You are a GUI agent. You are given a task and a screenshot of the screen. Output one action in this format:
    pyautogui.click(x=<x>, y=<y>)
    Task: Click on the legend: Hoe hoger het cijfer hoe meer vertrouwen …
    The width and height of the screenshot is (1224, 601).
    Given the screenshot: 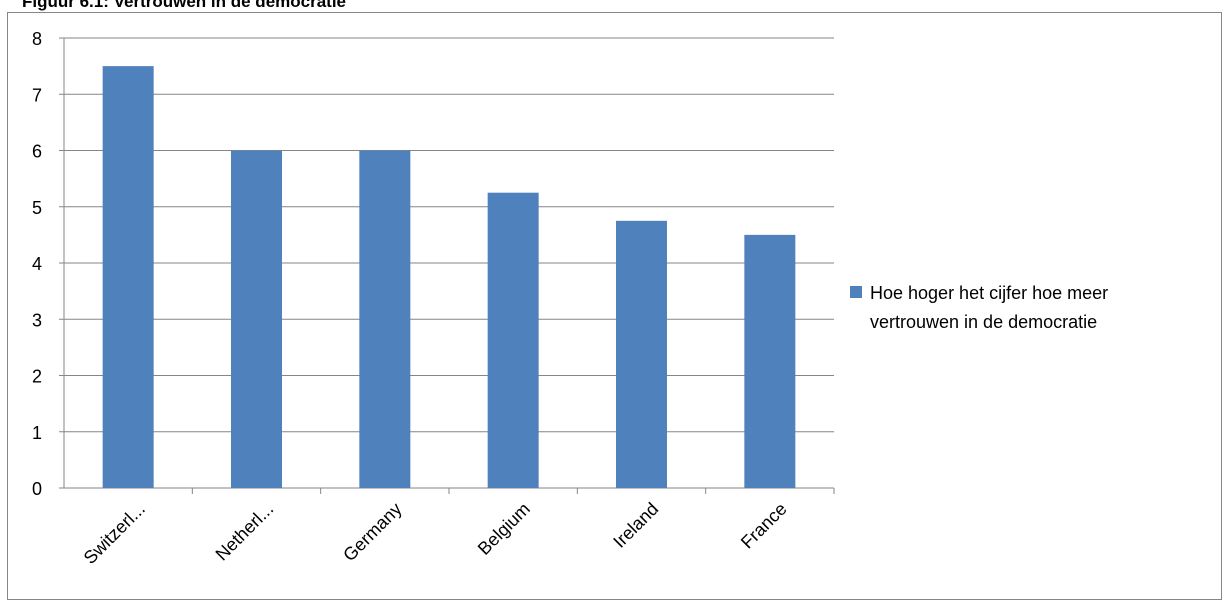 What is the action you would take?
    pyautogui.click(x=979, y=307)
    